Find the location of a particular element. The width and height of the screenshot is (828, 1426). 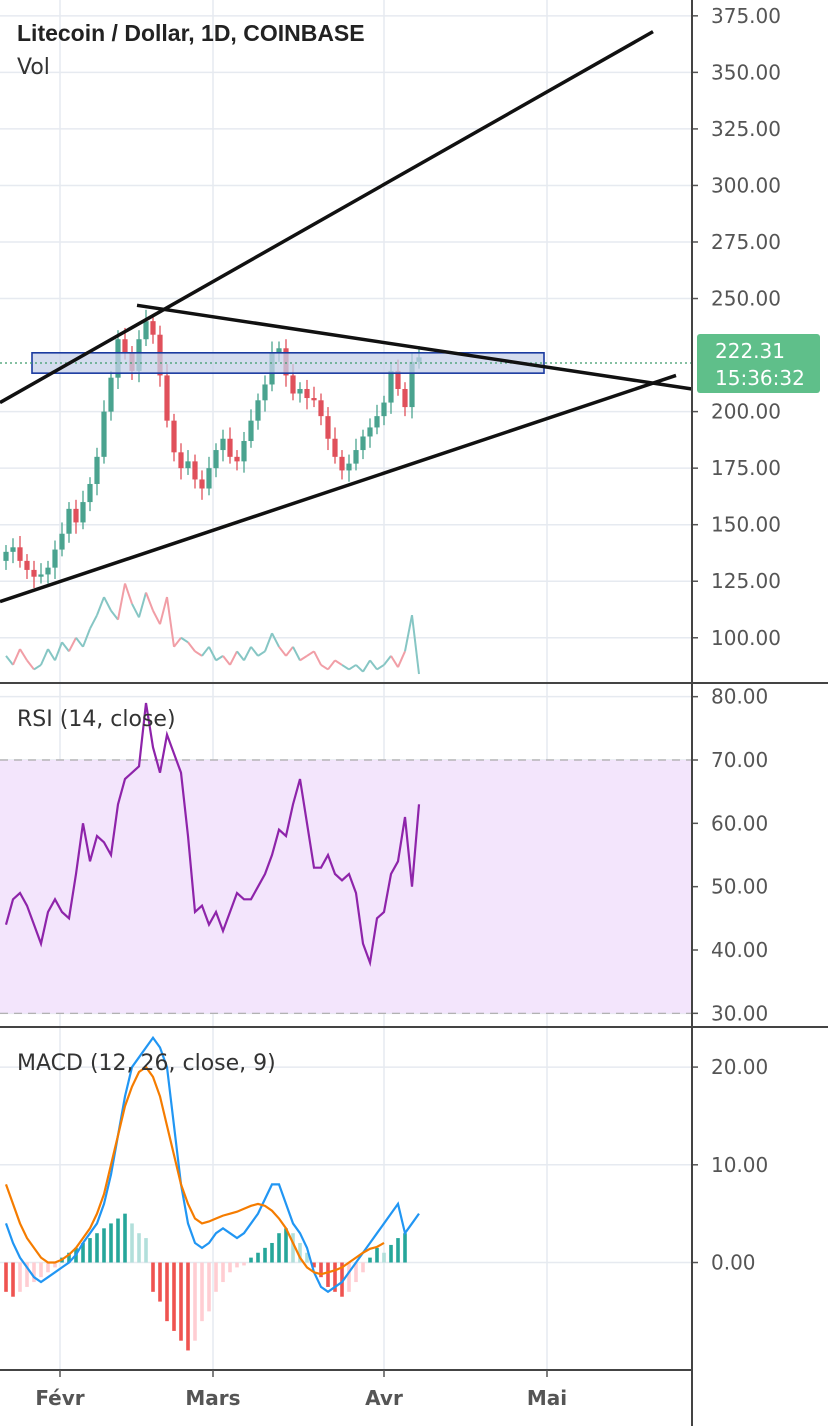

price-tick-label: 250.00 is located at coordinates (746, 299).